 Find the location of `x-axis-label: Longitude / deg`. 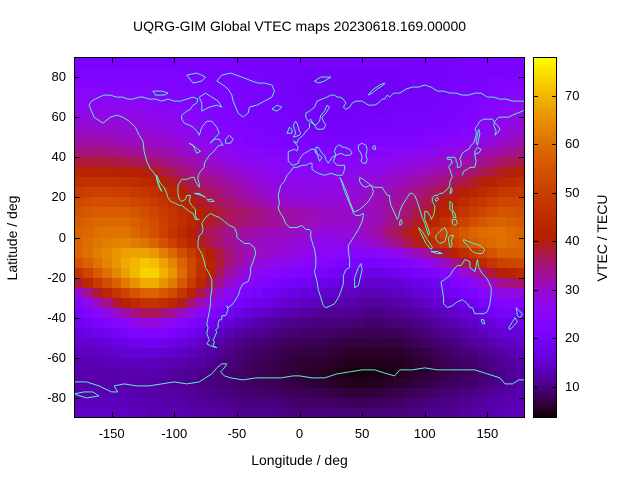

x-axis-label: Longitude / deg is located at coordinates (299, 460).